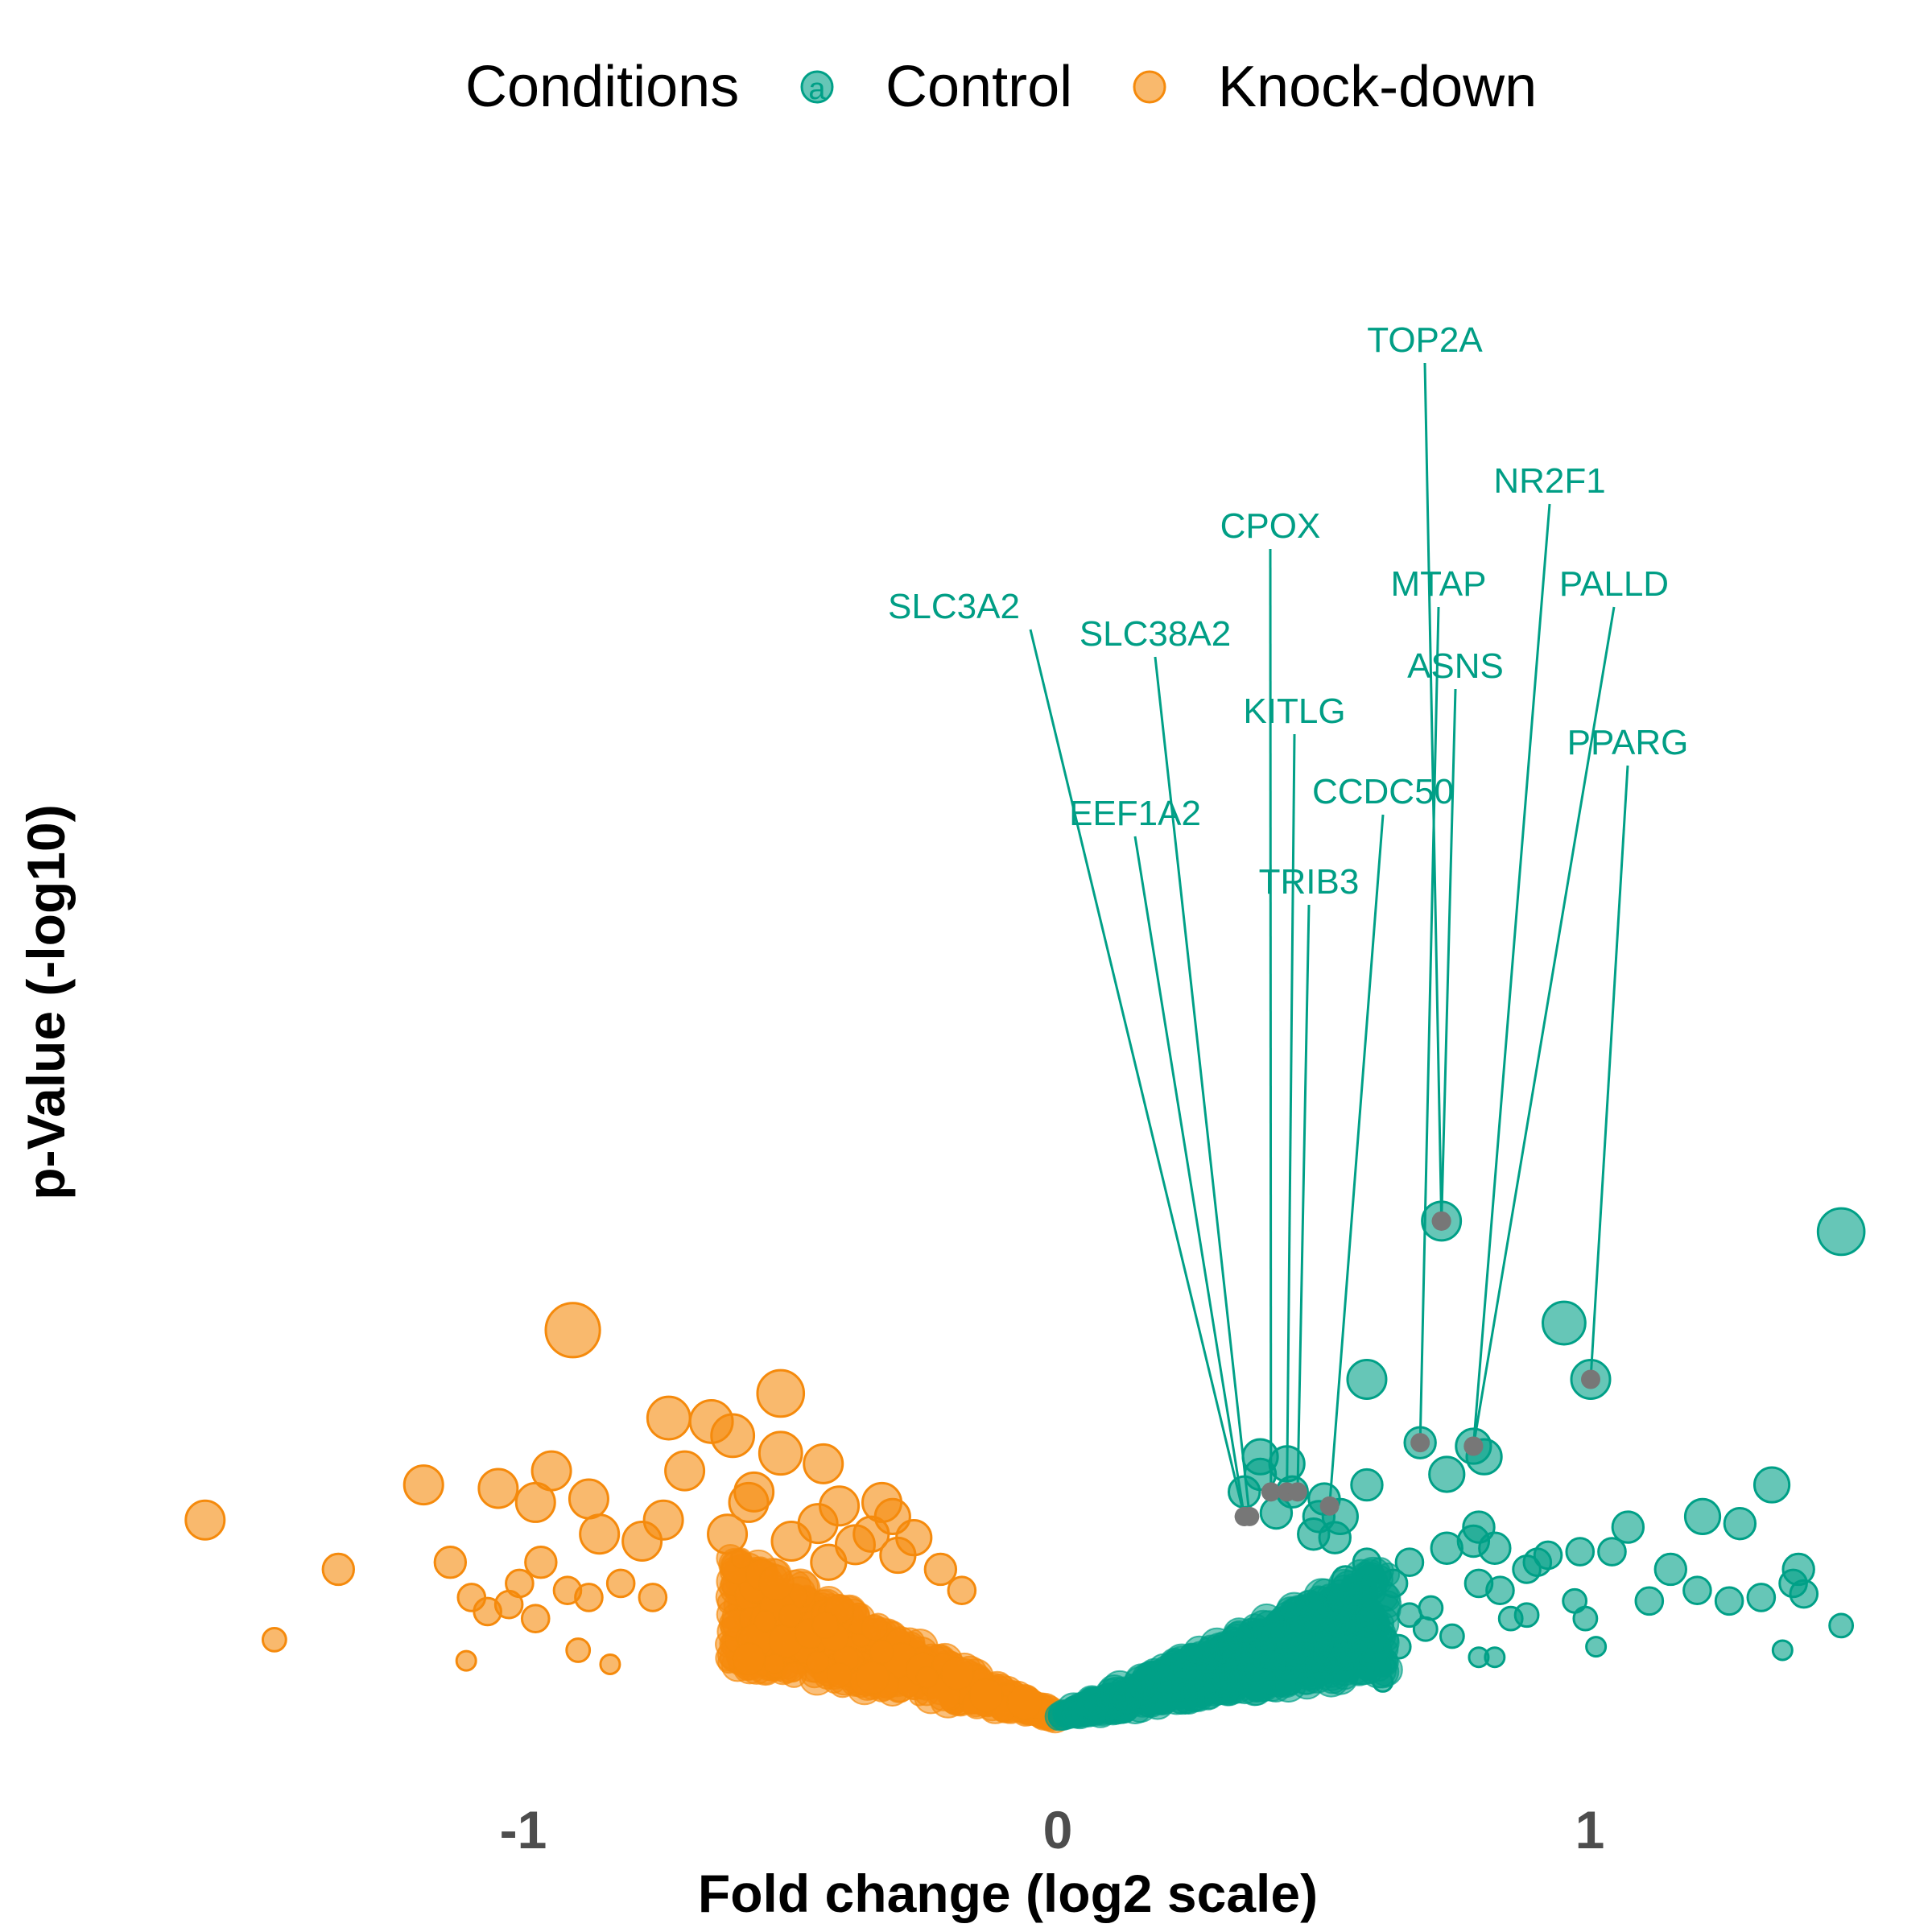  What do you see at coordinates (1590, 1830) in the screenshot?
I see `x-tick-label: 1` at bounding box center [1590, 1830].